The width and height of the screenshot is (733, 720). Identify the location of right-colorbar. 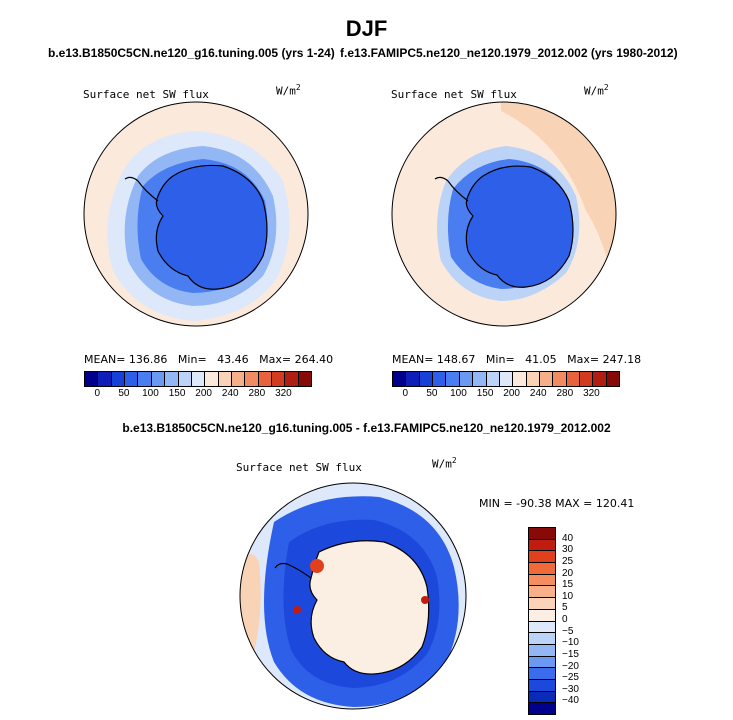
(506, 379).